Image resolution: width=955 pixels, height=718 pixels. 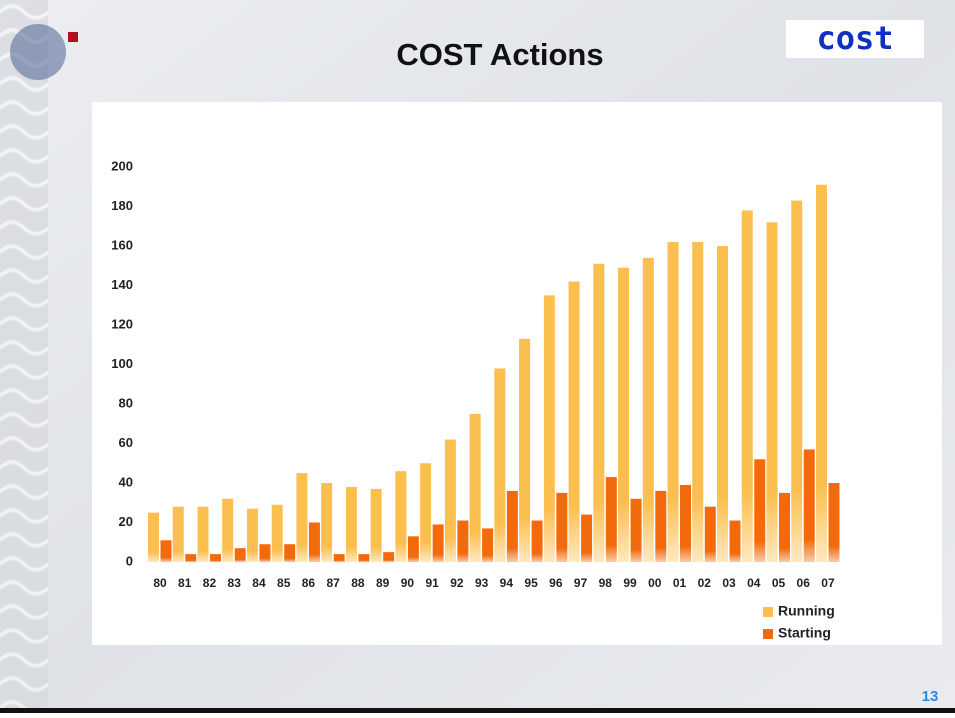 What do you see at coordinates (828, 583) in the screenshot?
I see `x-tick-label: 07` at bounding box center [828, 583].